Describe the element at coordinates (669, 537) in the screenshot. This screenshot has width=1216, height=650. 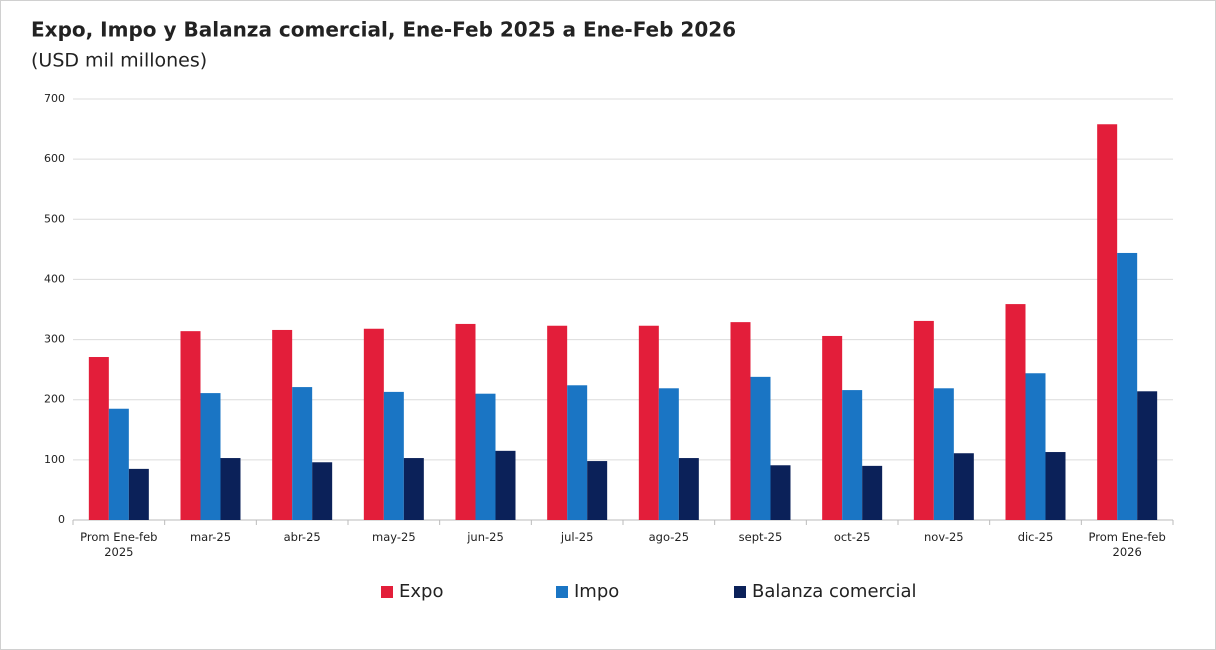
I see `x-tick-label: ago-25` at that location.